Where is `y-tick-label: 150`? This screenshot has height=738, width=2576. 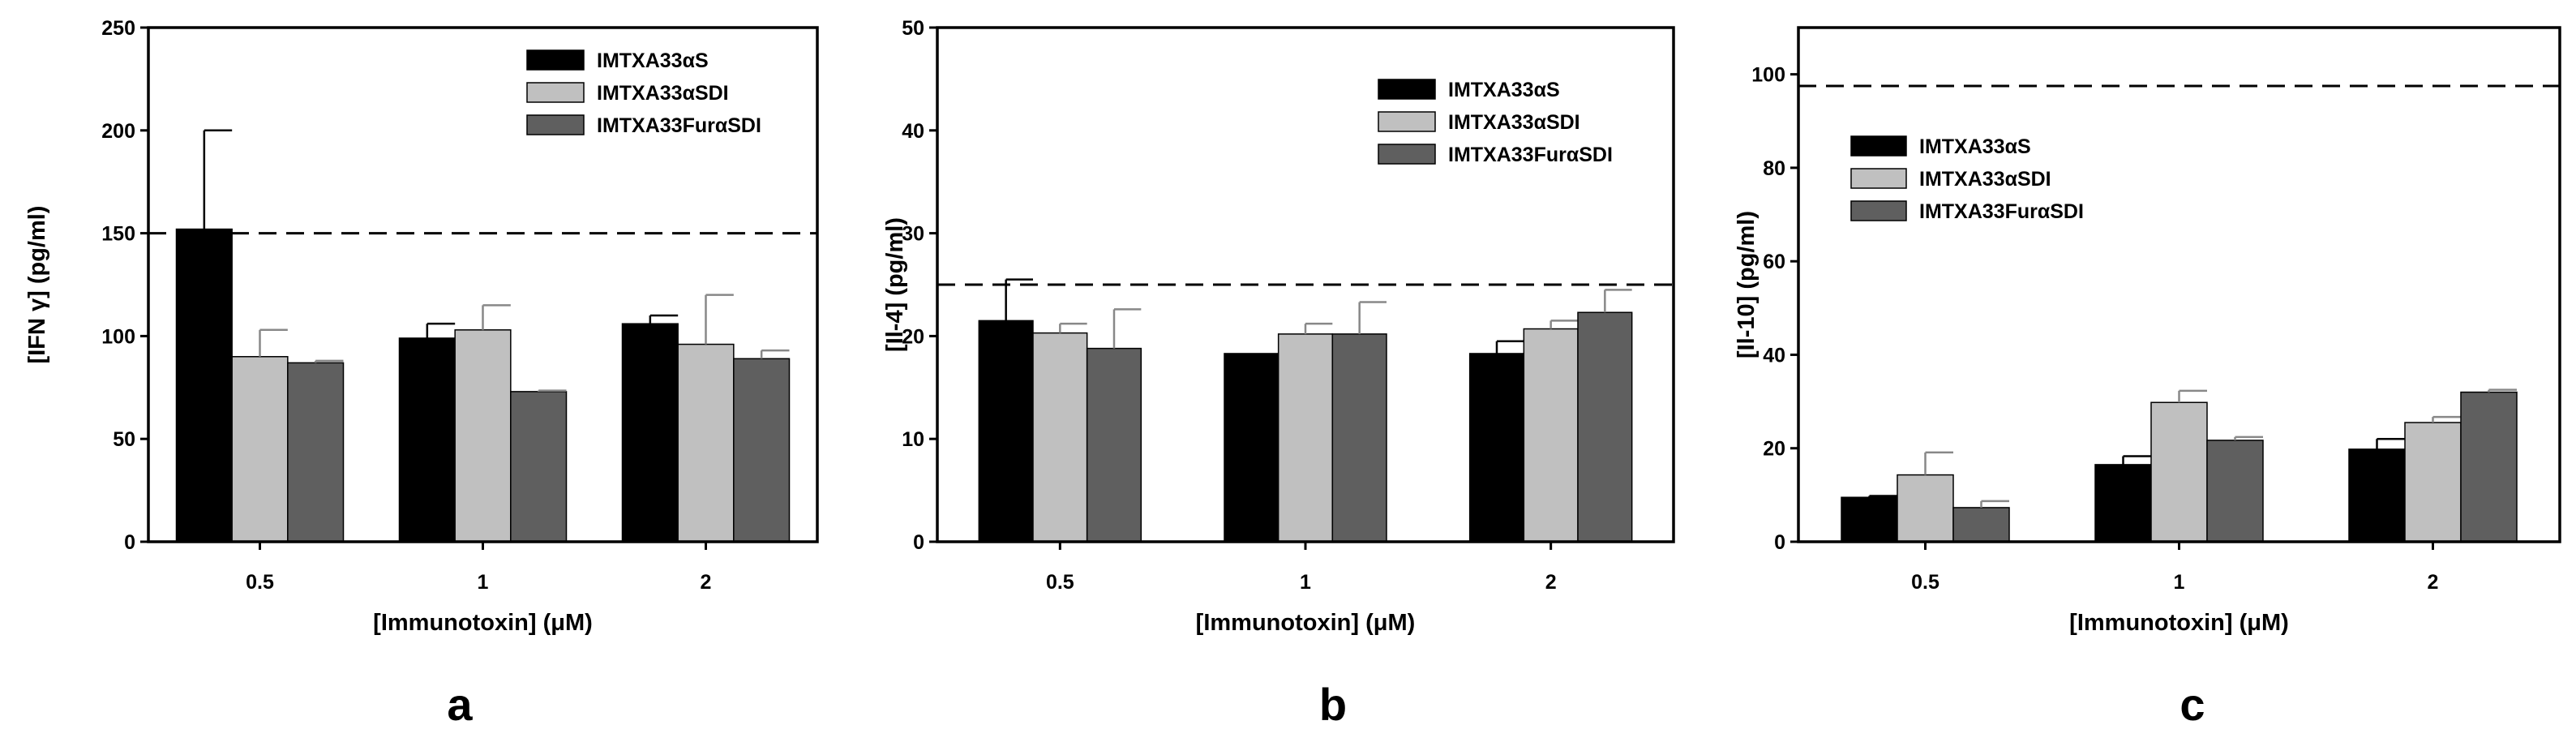 y-tick-label: 150 is located at coordinates (118, 234).